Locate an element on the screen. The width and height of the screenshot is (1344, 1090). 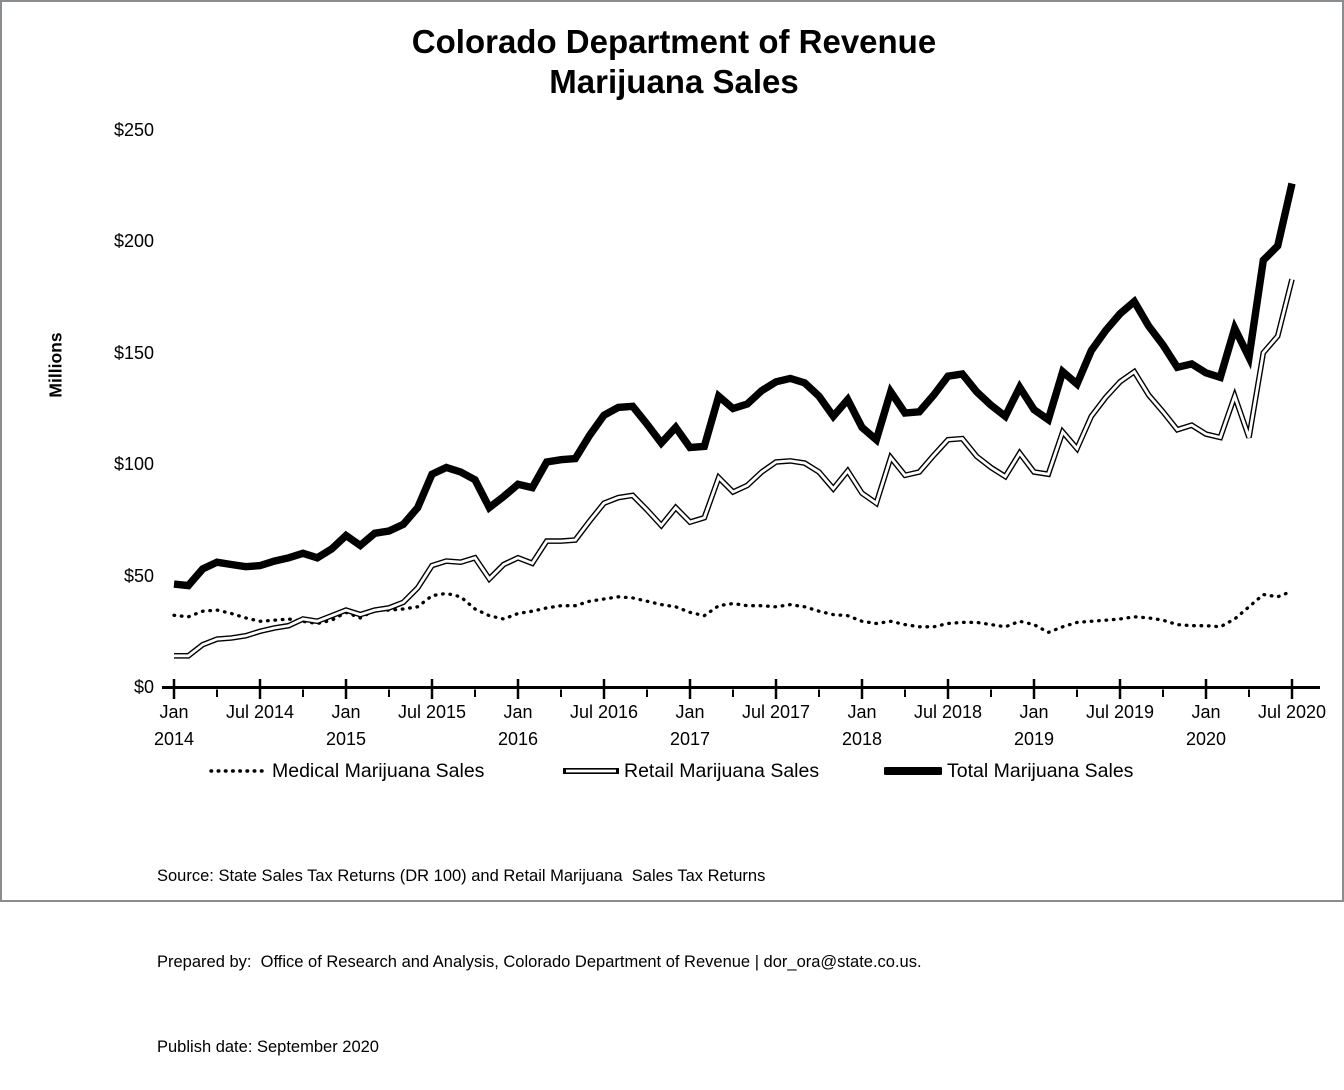
chart-title-line2: Marijuana Sales is located at coordinates (674, 81).